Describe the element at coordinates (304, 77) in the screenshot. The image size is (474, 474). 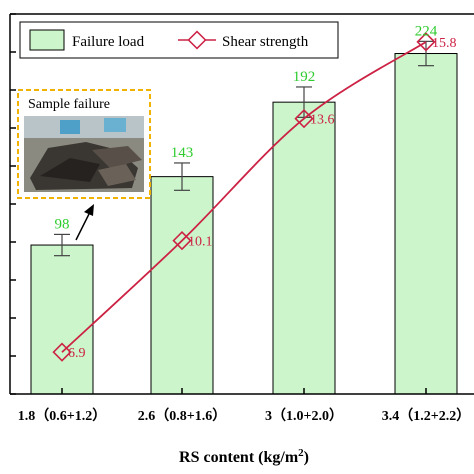
I see `bar-value-label: 192` at that location.